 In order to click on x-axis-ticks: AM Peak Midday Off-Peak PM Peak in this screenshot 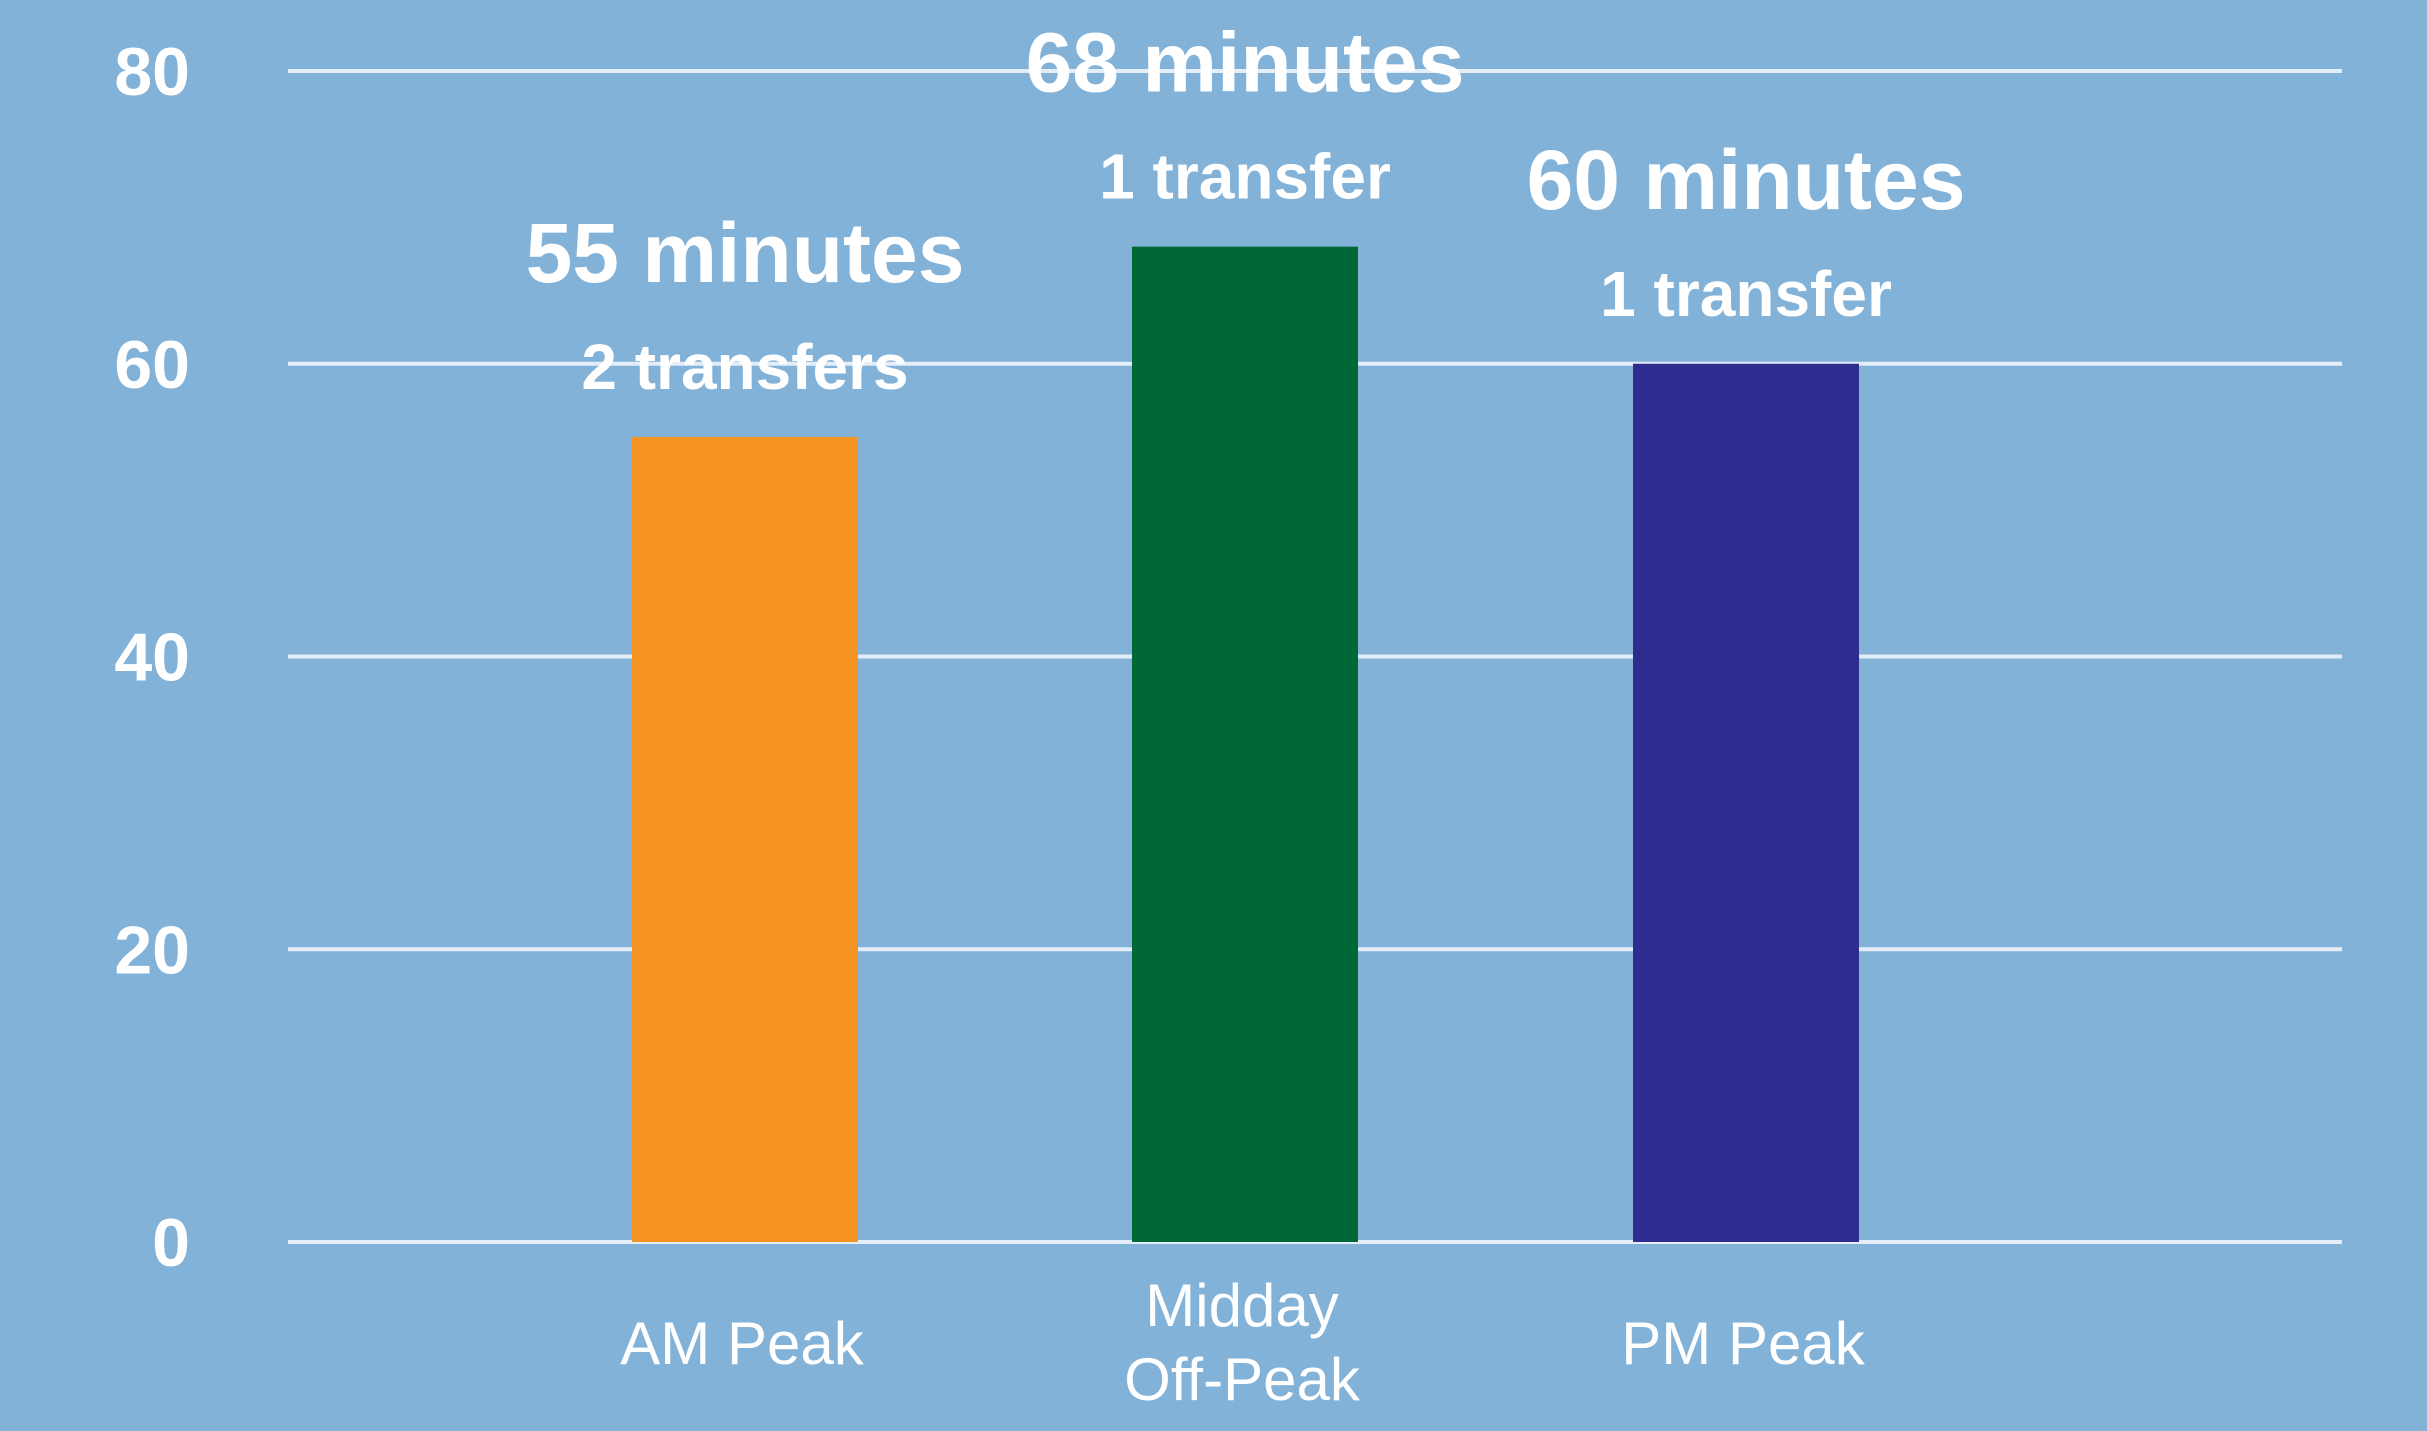, I will do `click(1242, 1342)`.